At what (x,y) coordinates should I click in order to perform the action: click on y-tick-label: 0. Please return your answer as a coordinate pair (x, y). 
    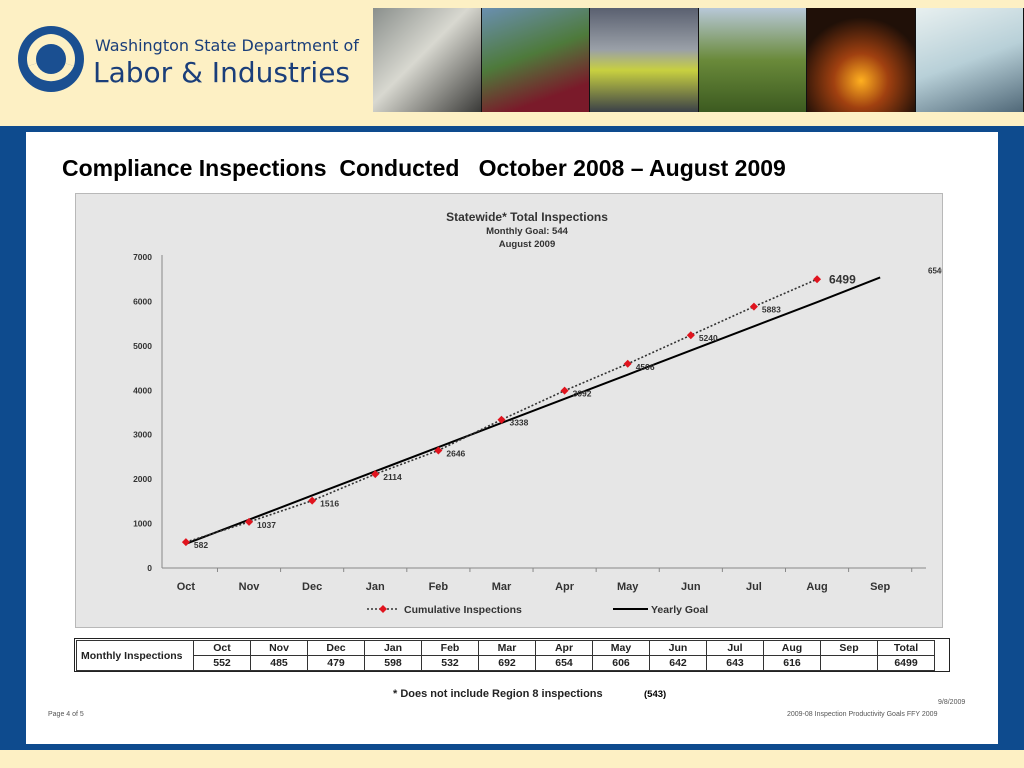
    Looking at the image, I should click on (149, 568).